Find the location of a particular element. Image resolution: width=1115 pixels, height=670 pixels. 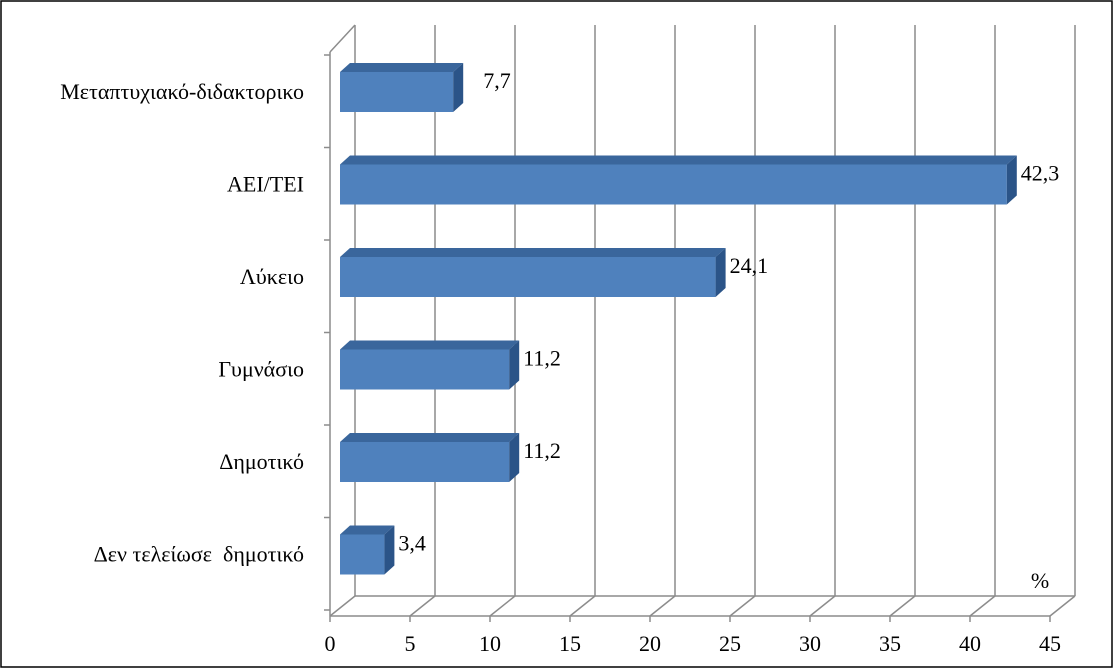

x-tick-label: 25 is located at coordinates (730, 643).